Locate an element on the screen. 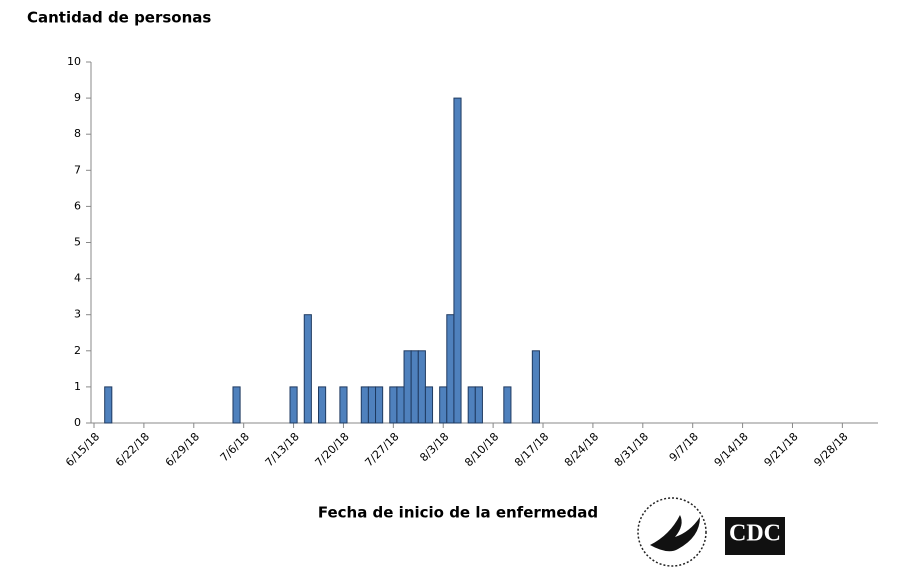 The width and height of the screenshot is (916, 573). y-tick-label: 7 is located at coordinates (77, 169).